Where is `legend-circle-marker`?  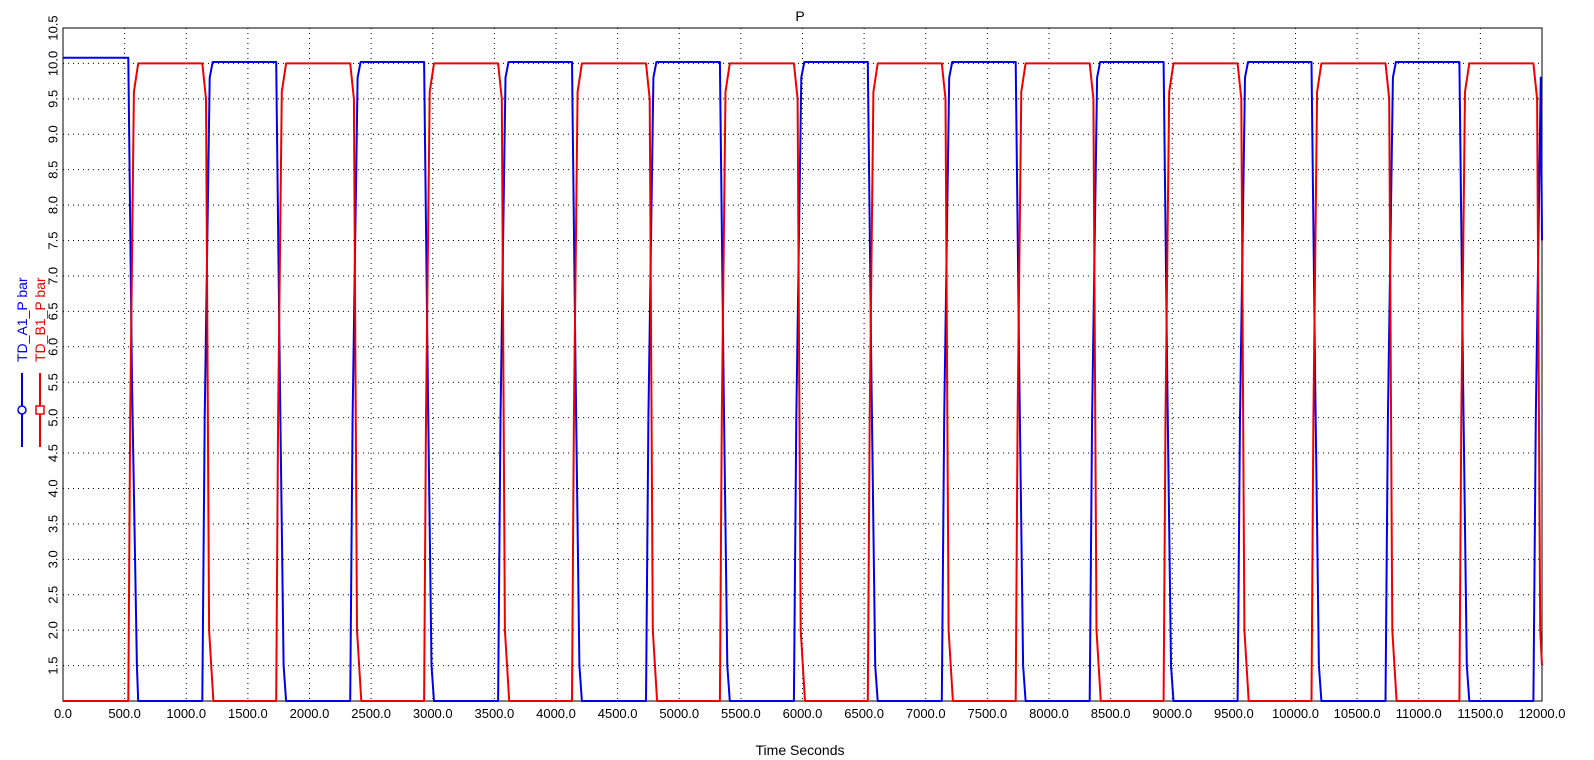 legend-circle-marker is located at coordinates (22, 410).